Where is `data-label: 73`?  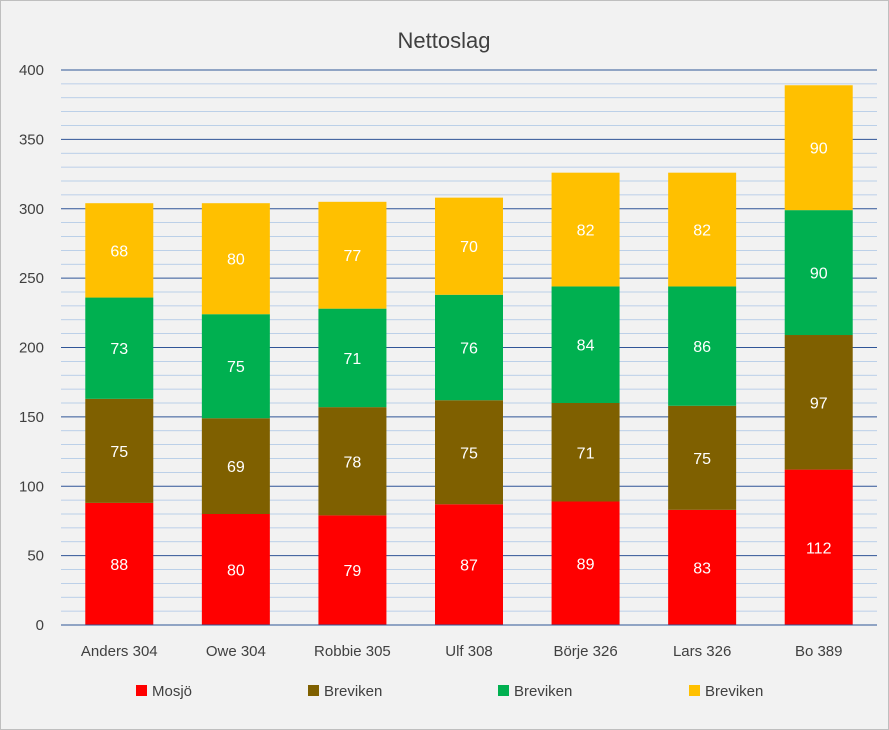
data-label: 73 is located at coordinates (119, 349).